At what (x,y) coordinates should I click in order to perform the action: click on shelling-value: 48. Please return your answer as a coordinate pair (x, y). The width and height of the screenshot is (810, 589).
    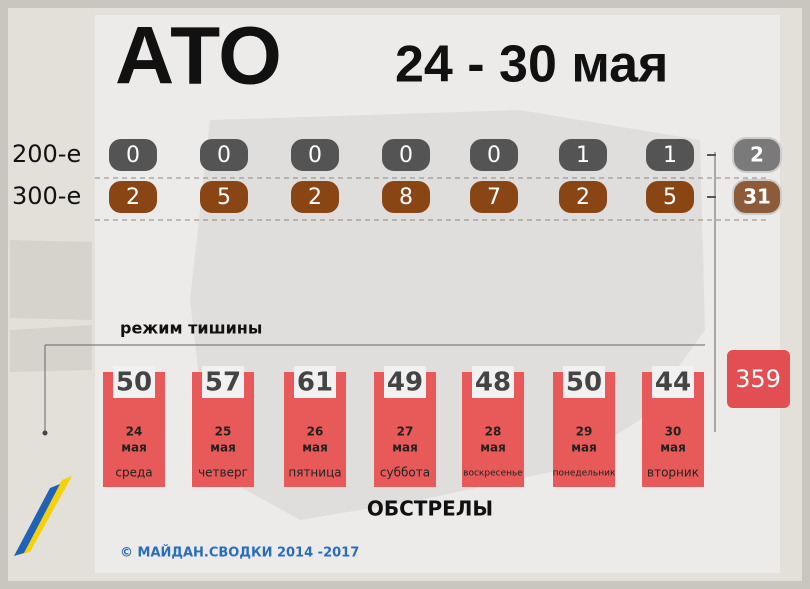
    Looking at the image, I should click on (493, 383).